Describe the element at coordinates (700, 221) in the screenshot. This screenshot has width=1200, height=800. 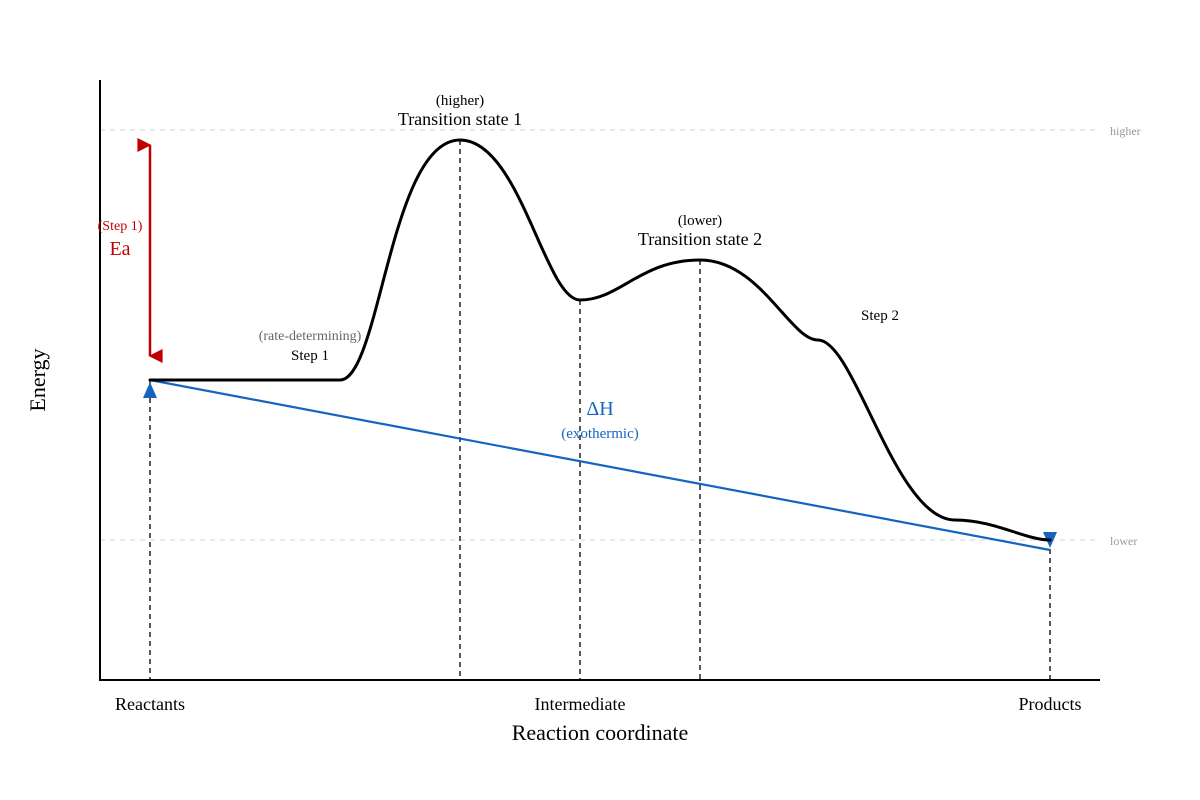
I see `transition-state-2-note: (lower)` at that location.